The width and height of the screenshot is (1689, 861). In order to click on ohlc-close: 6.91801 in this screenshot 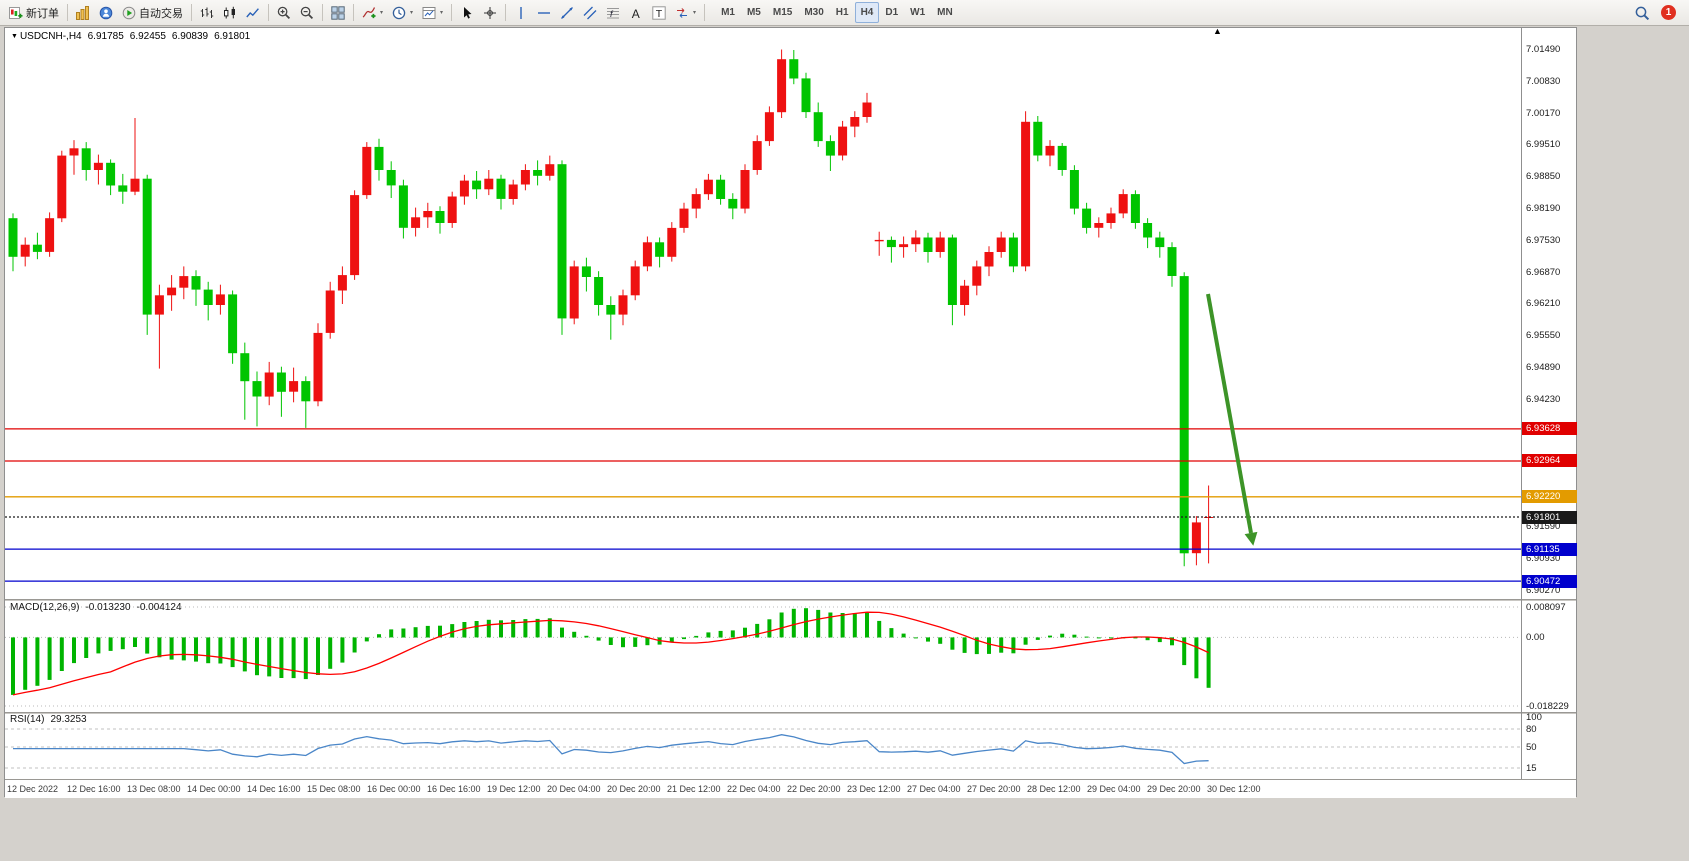, I will do `click(232, 36)`.